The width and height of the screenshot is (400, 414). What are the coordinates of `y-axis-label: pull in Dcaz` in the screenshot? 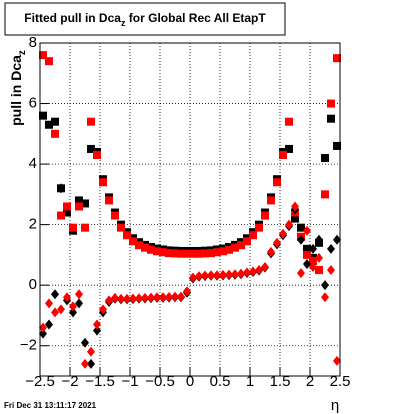 It's located at (18, 88).